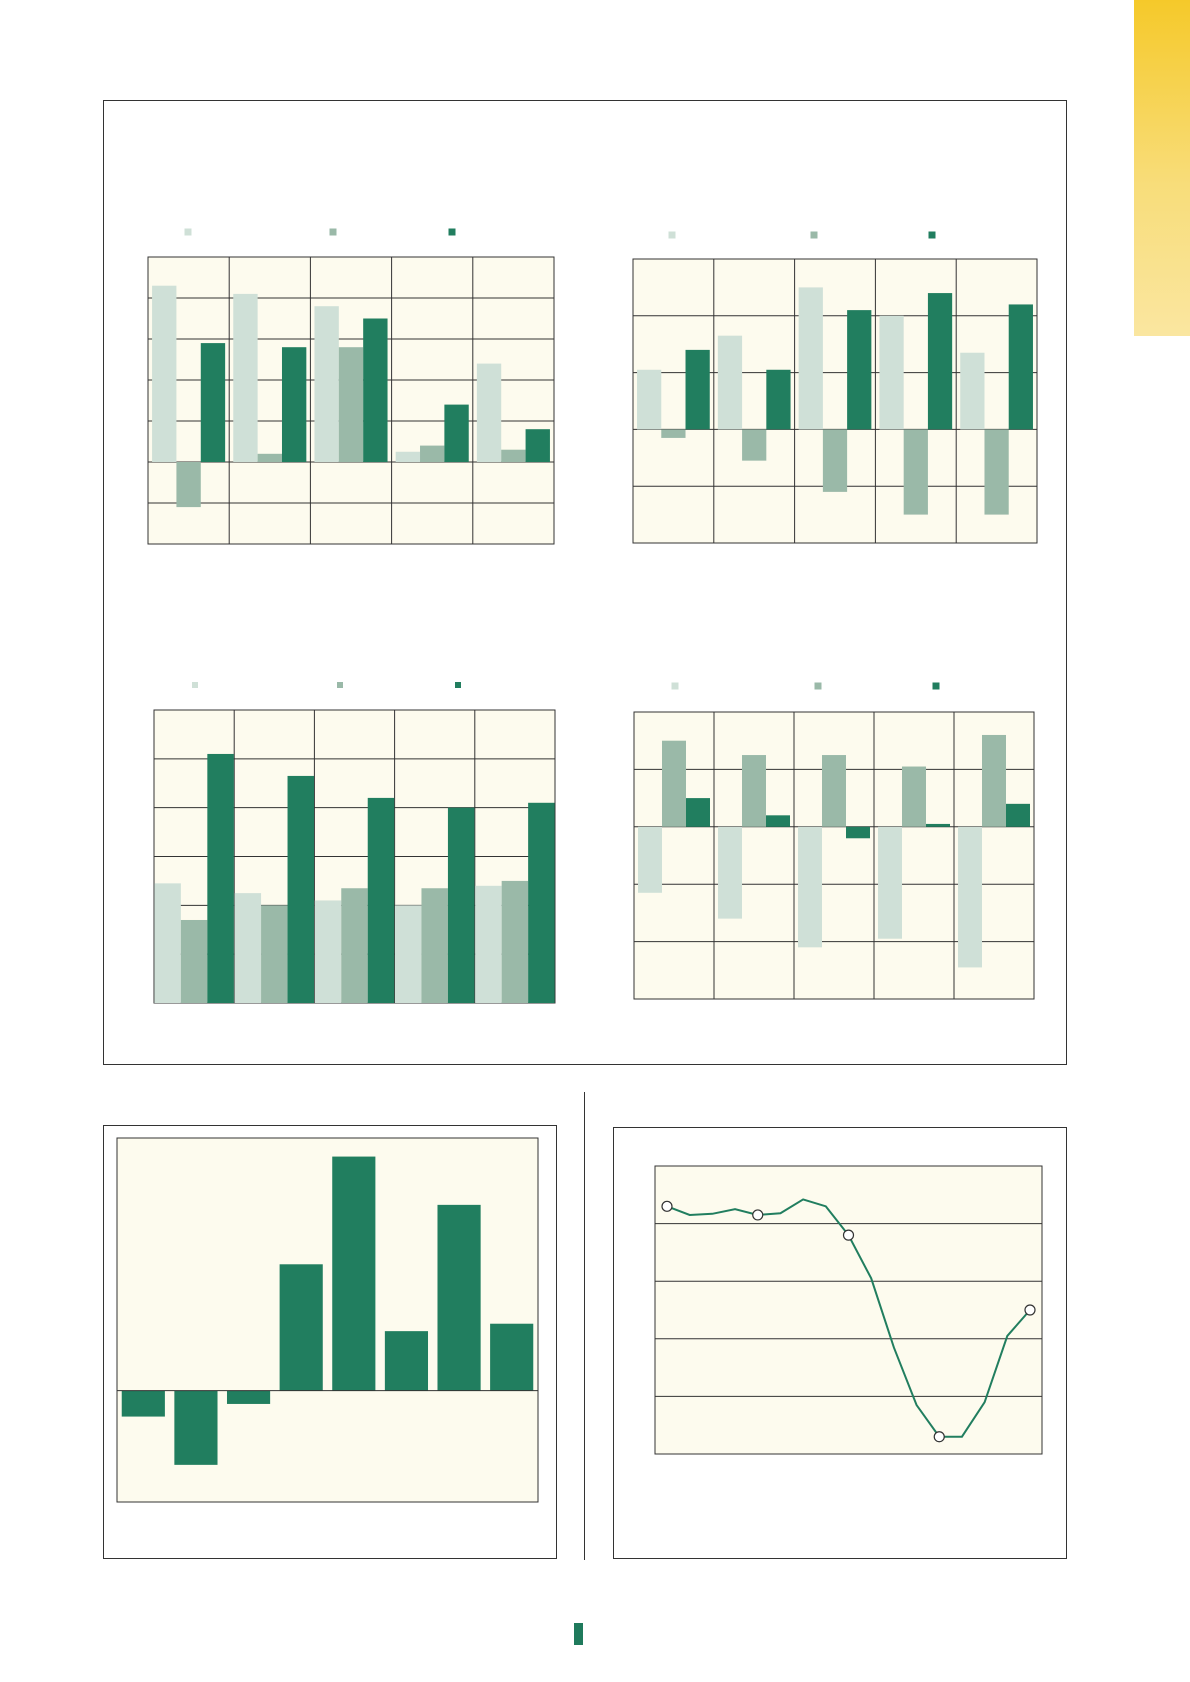 The image size is (1190, 1682). I want to click on section-tab, so click(1162, 168).